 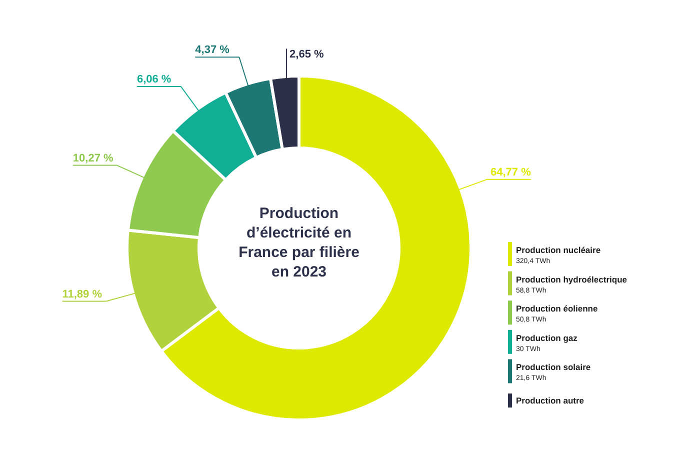 I want to click on legend-label: Production autre, so click(x=550, y=401).